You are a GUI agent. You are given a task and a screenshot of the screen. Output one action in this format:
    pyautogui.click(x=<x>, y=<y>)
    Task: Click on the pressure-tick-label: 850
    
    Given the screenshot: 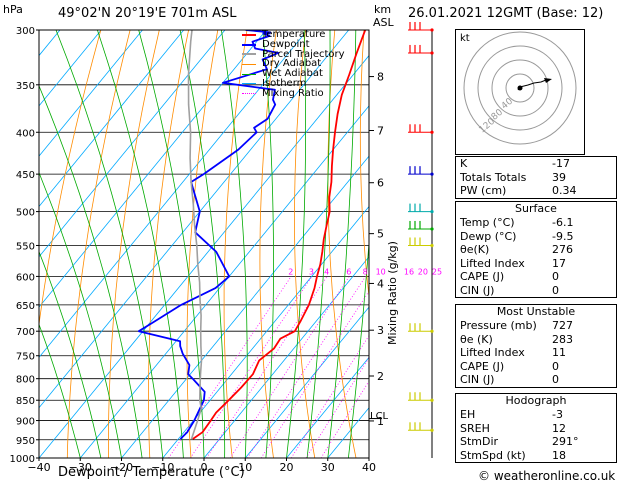 What is the action you would take?
    pyautogui.click(x=25, y=401)
    